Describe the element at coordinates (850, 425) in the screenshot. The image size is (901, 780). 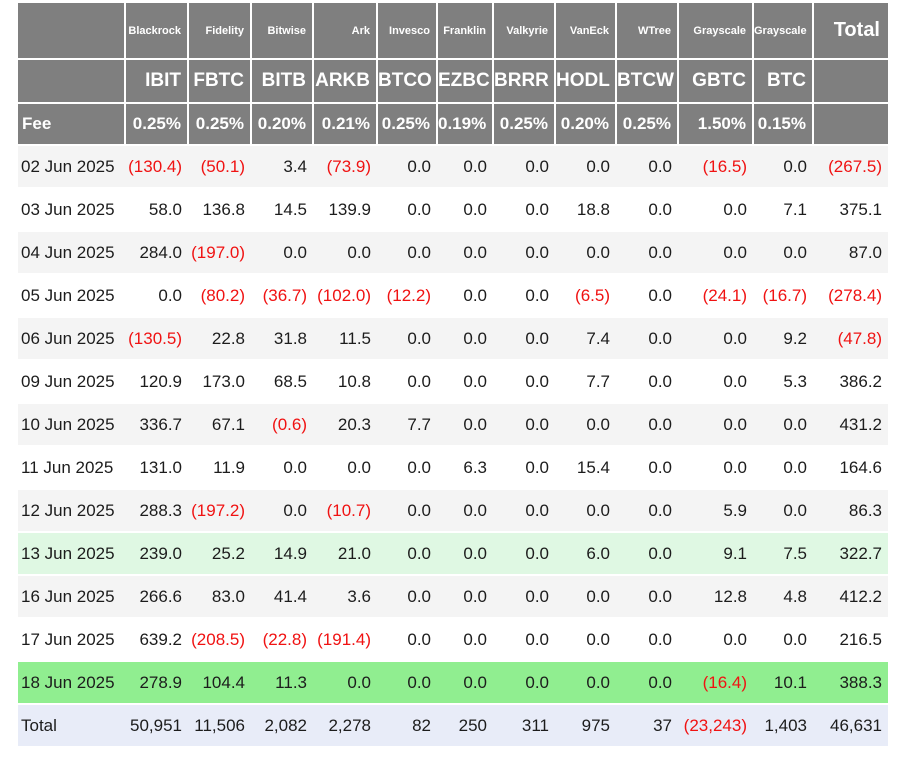
I see `value-cell: 431.2` at that location.